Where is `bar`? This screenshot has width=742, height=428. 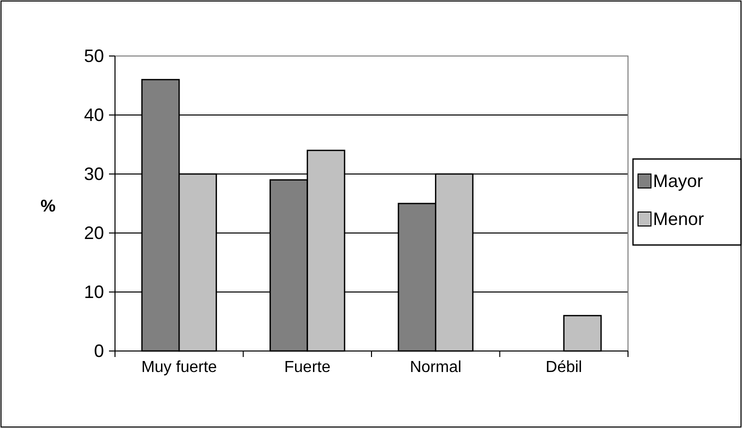
bar is located at coordinates (582, 333).